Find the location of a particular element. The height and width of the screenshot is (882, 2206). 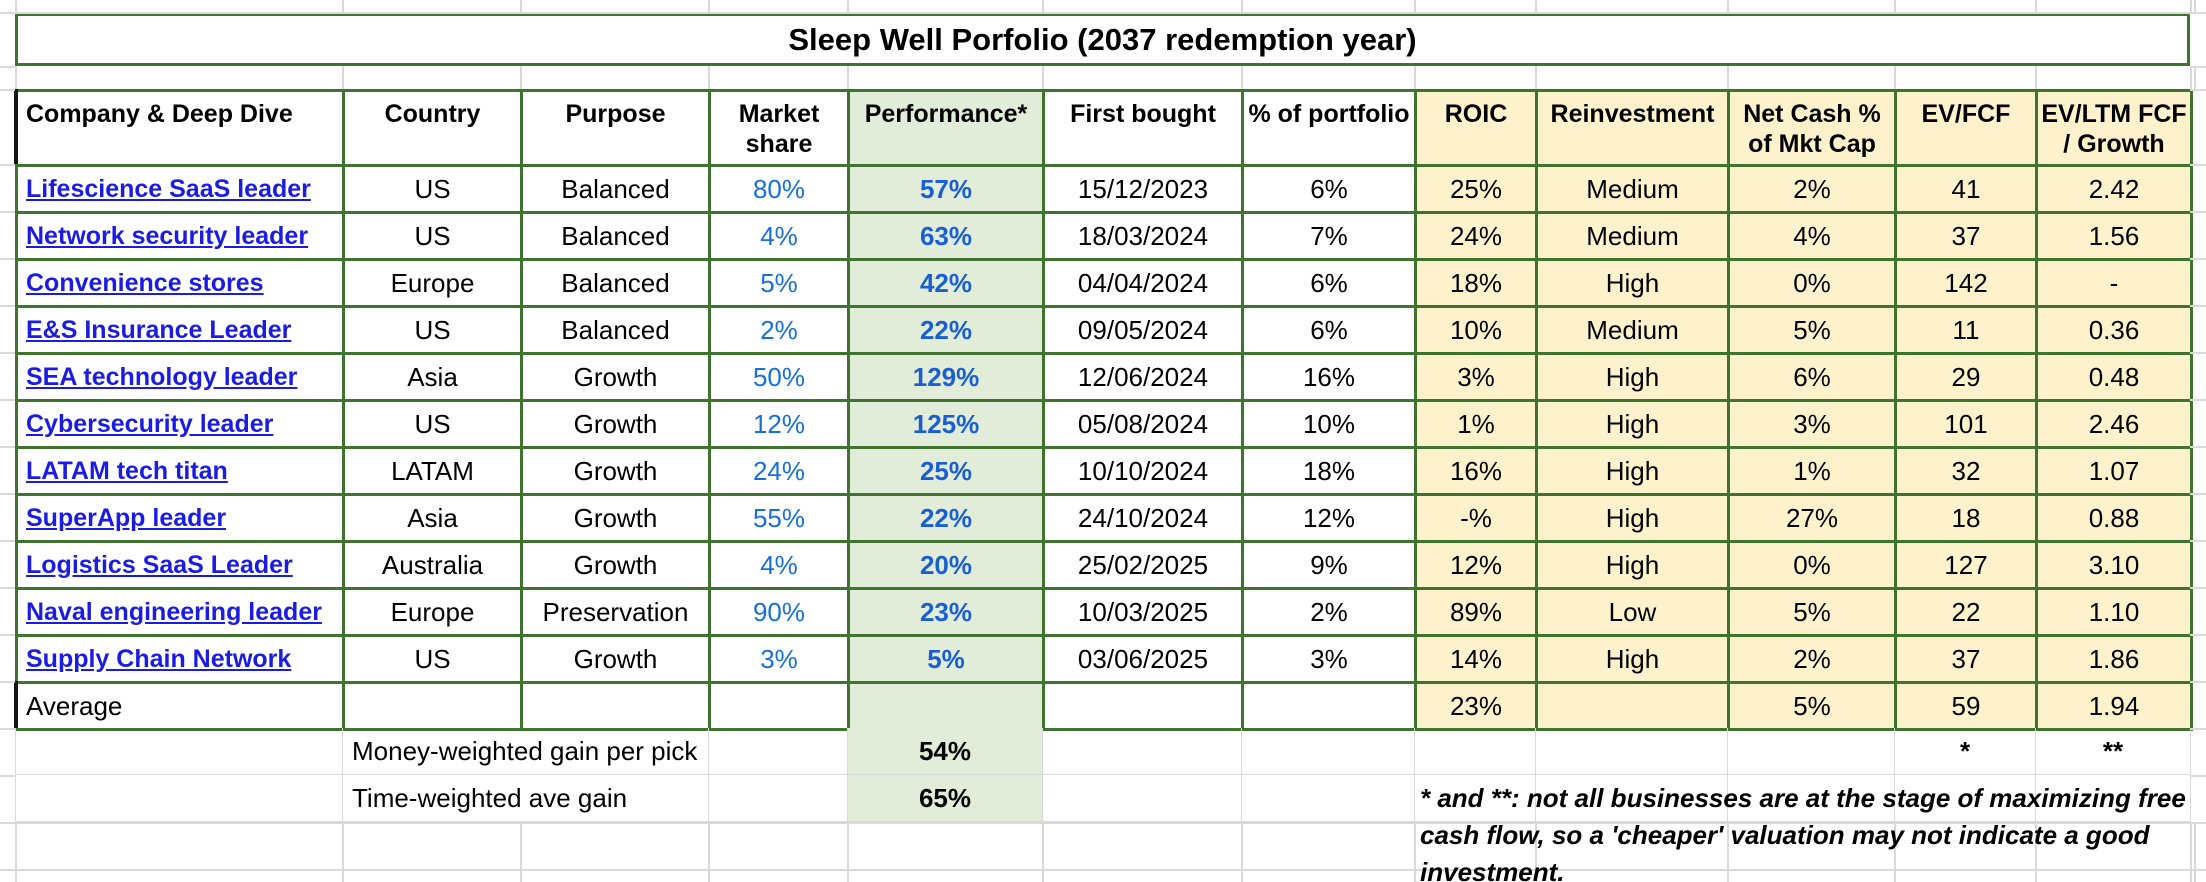

average-reinvestment is located at coordinates (1634, 707).